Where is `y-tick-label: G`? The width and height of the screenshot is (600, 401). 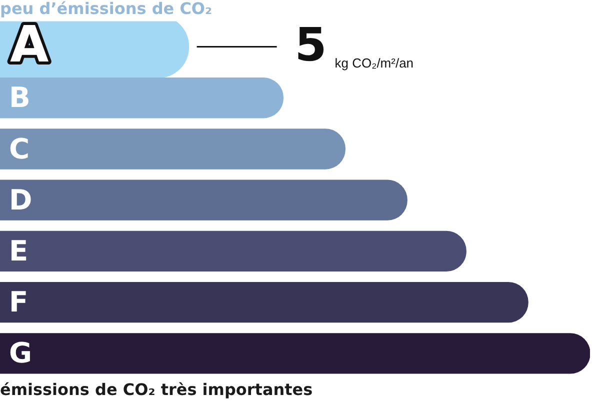 y-tick-label: G is located at coordinates (20, 353).